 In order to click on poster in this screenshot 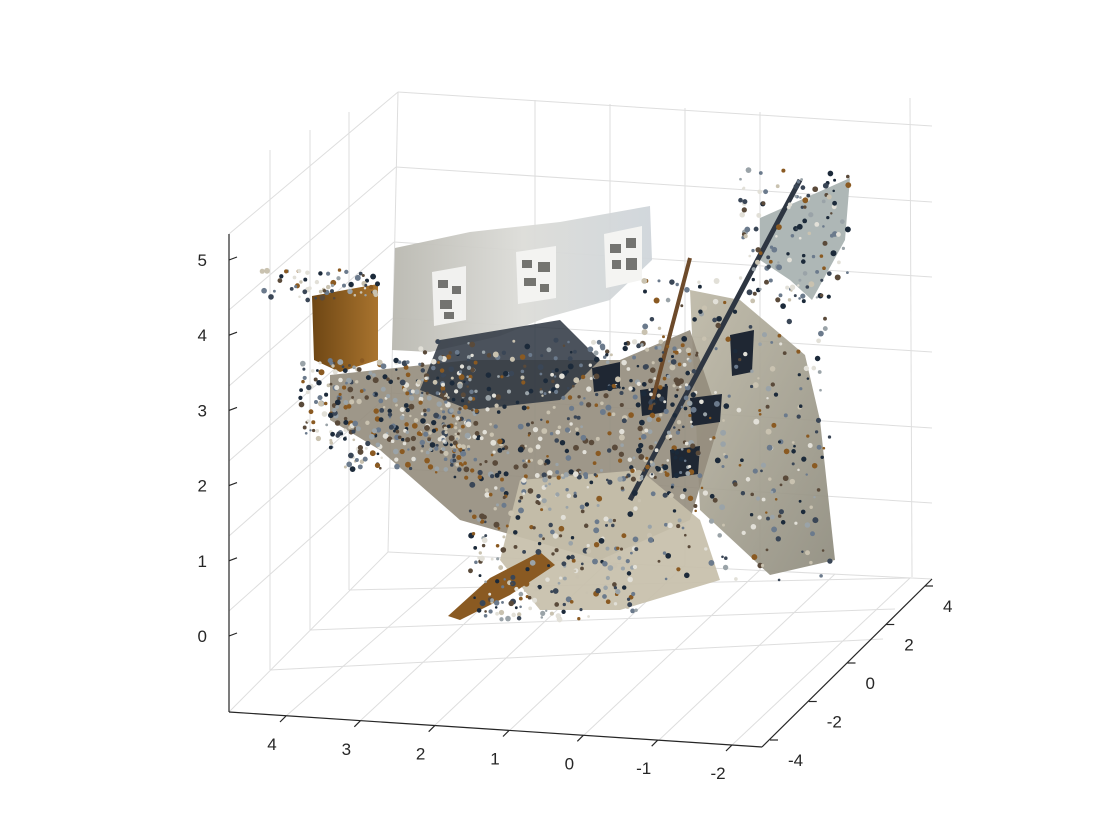, I will do `click(536, 275)`.